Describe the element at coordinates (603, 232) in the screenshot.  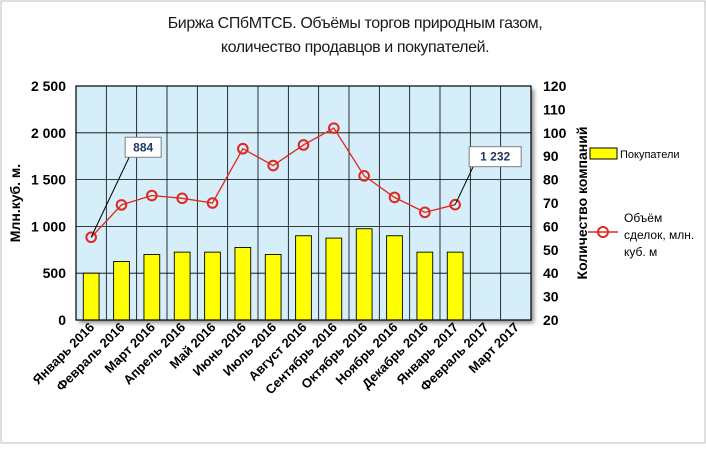
I see `legend-line-marker` at that location.